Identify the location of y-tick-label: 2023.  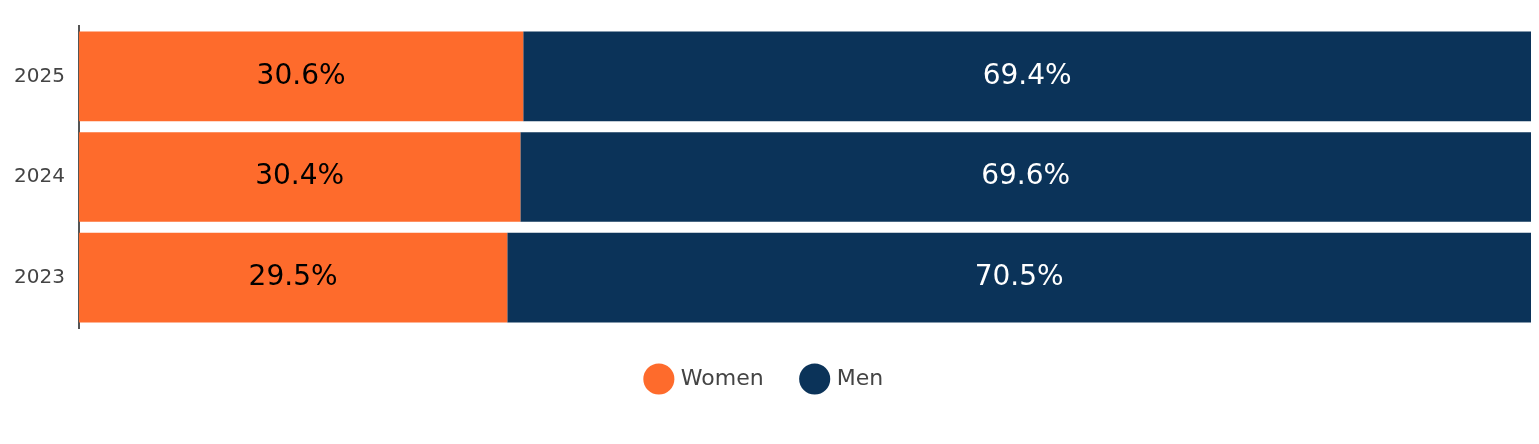
(39, 275).